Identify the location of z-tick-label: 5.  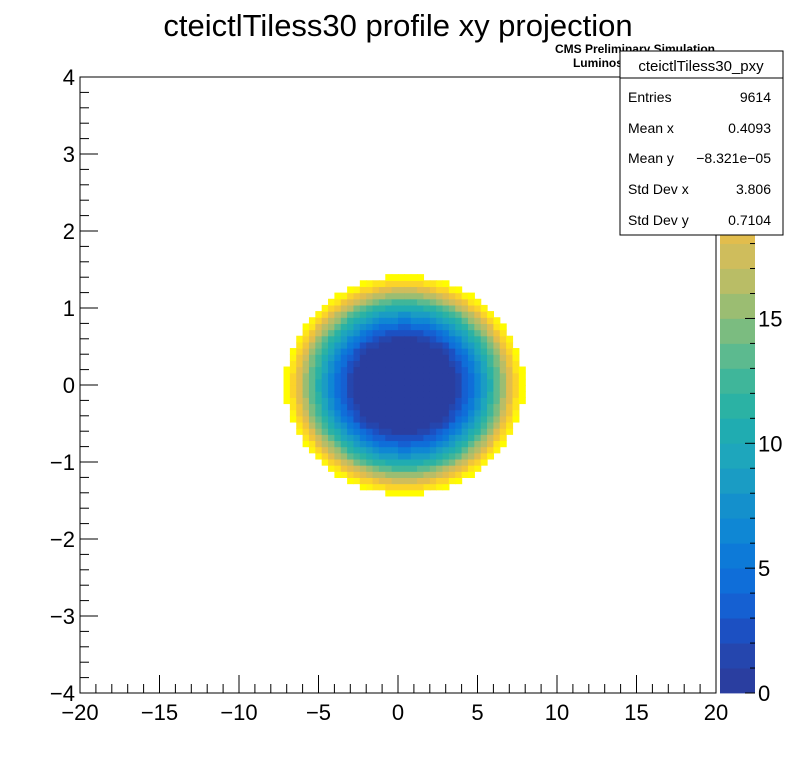
(764, 568).